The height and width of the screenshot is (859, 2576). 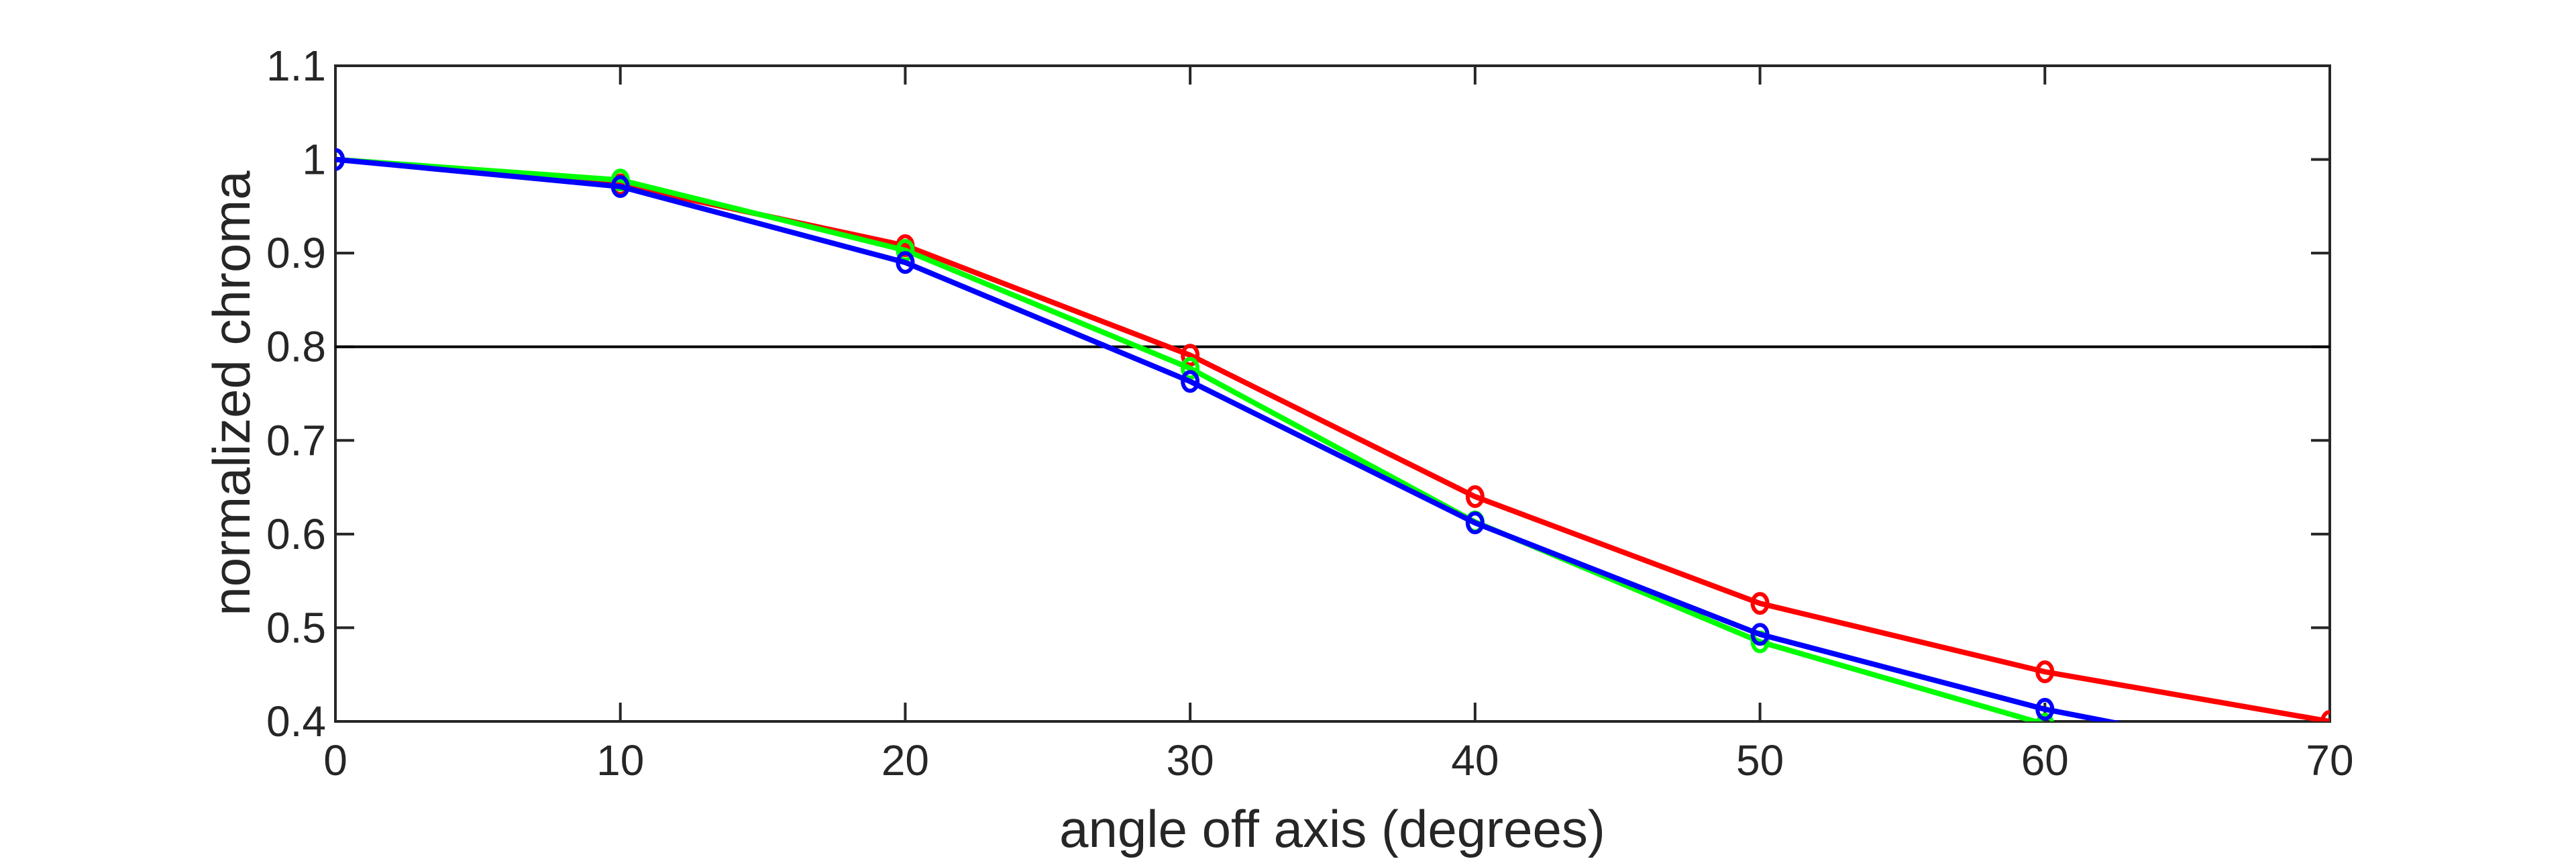 I want to click on y-tick-label: 0.5, so click(x=296, y=628).